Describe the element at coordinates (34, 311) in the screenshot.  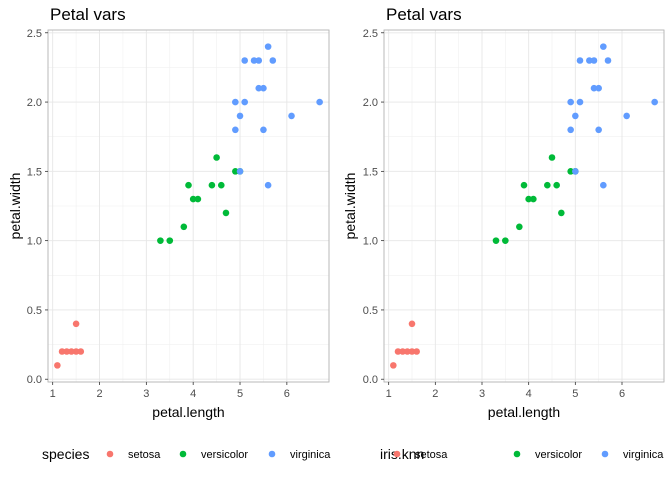
I see `y-tick-label: 0.5` at that location.